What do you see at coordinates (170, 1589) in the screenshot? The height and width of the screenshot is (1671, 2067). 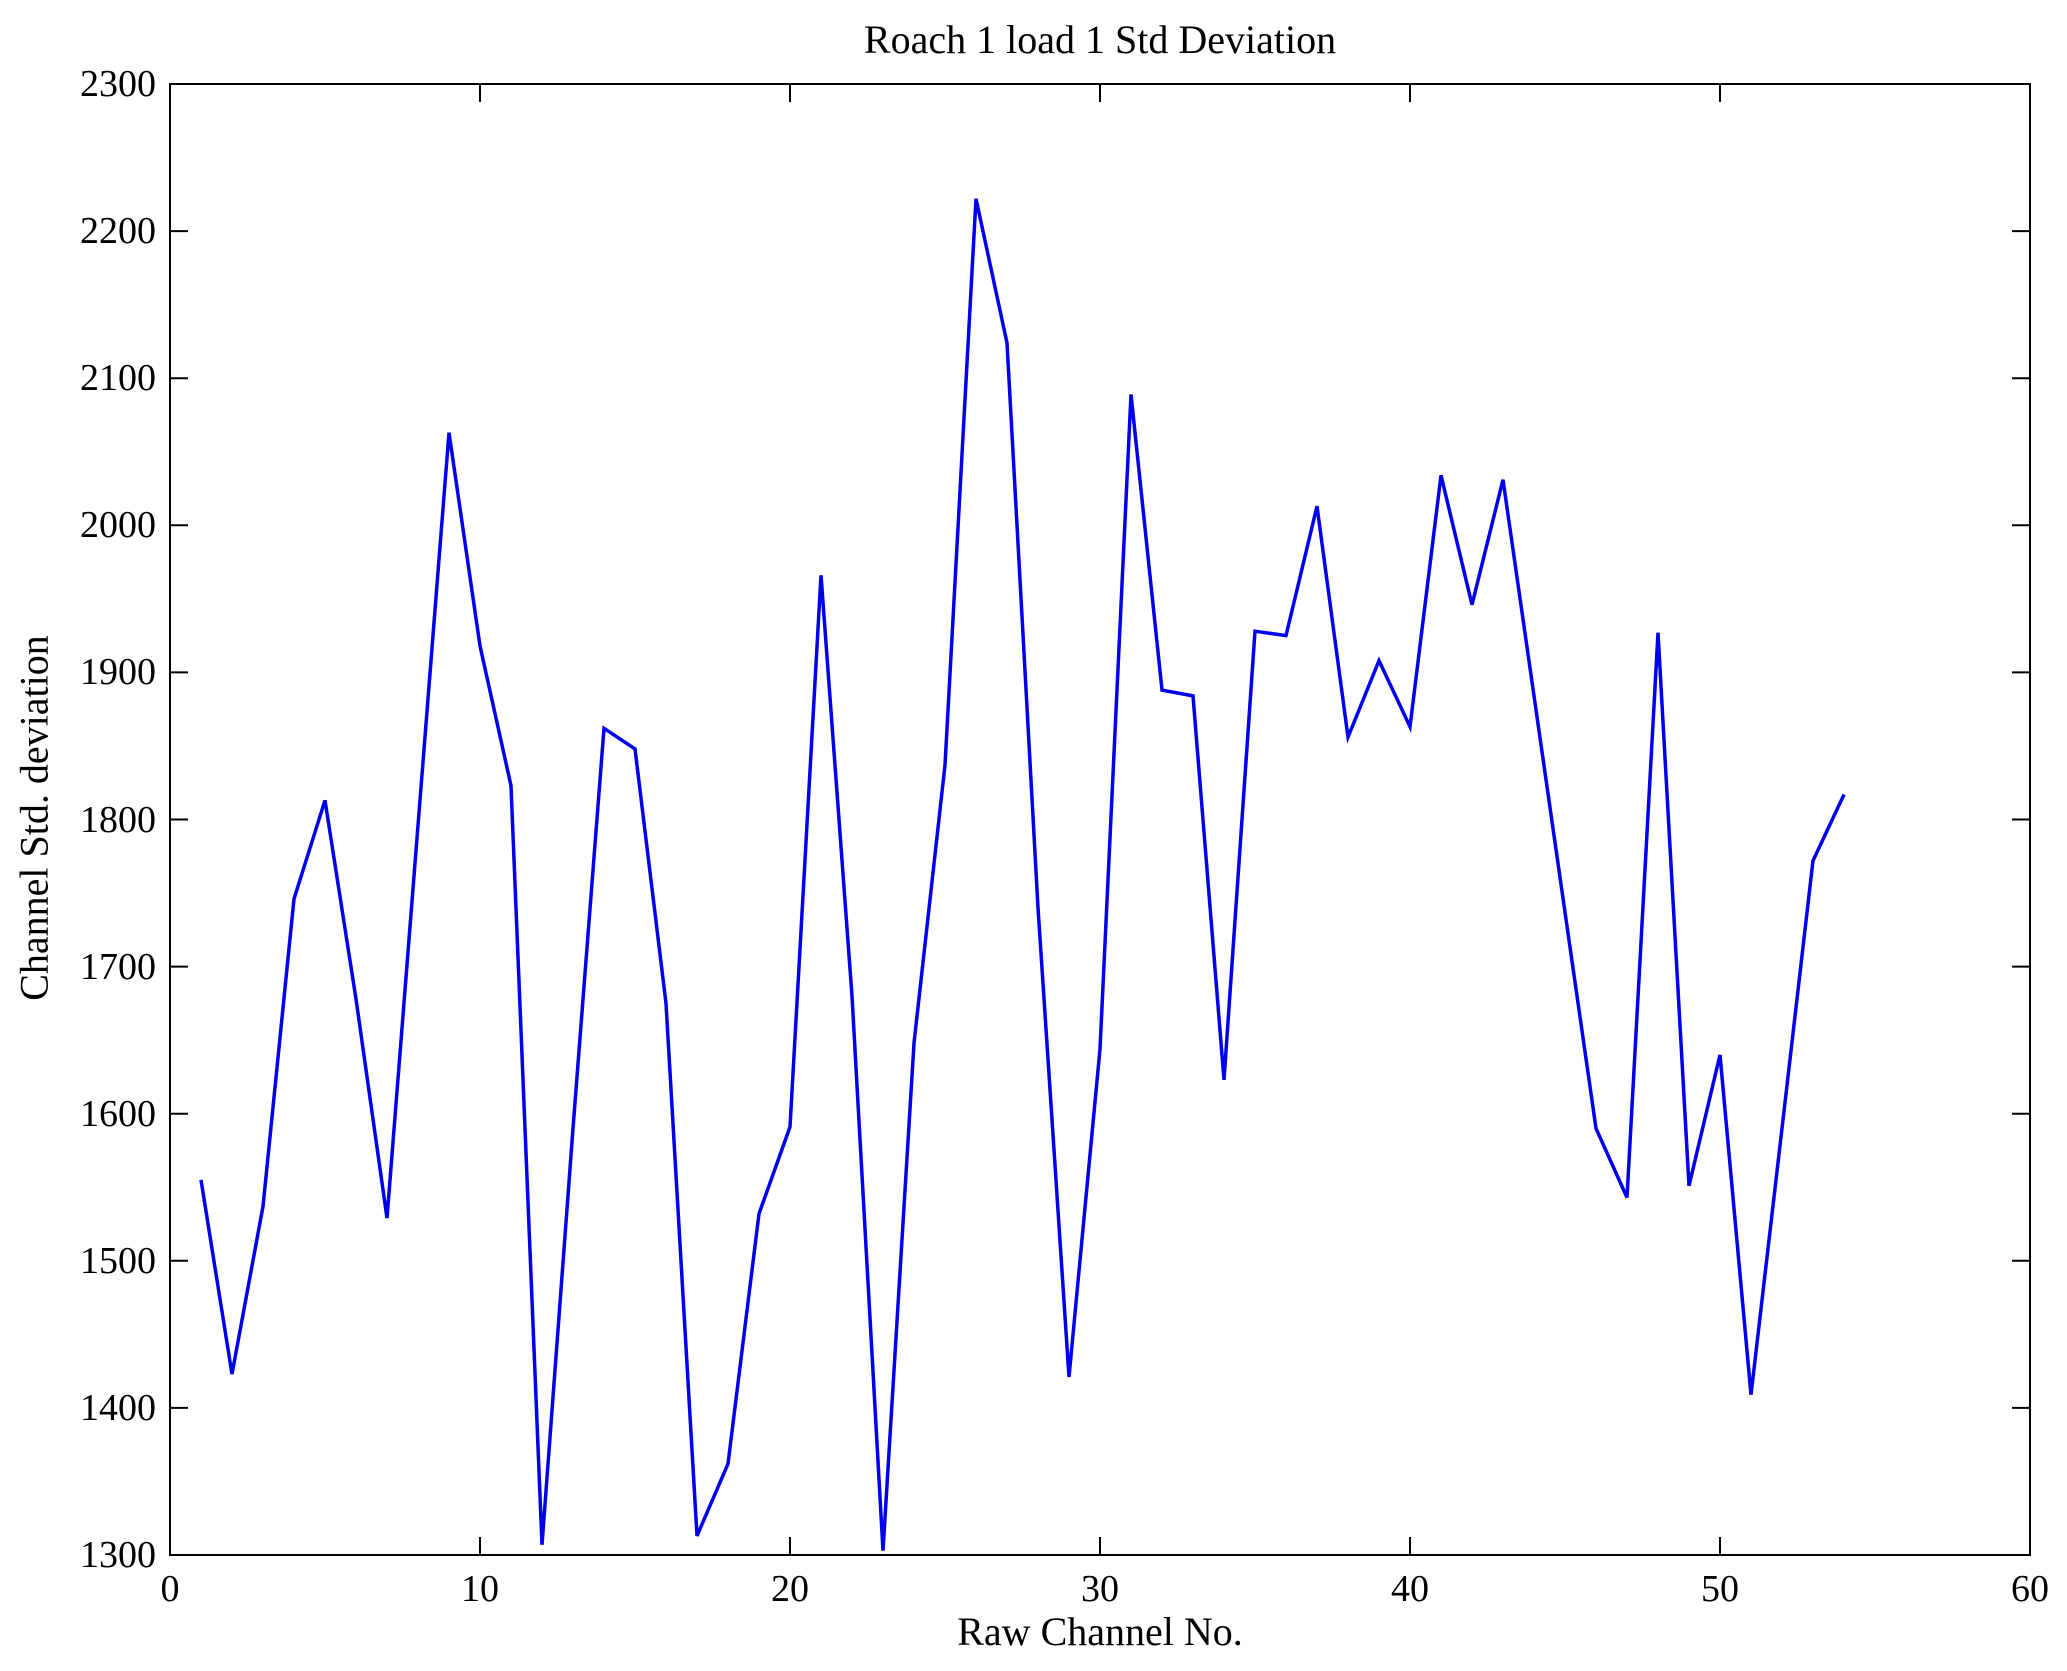 I see `x-tick-label: 0` at bounding box center [170, 1589].